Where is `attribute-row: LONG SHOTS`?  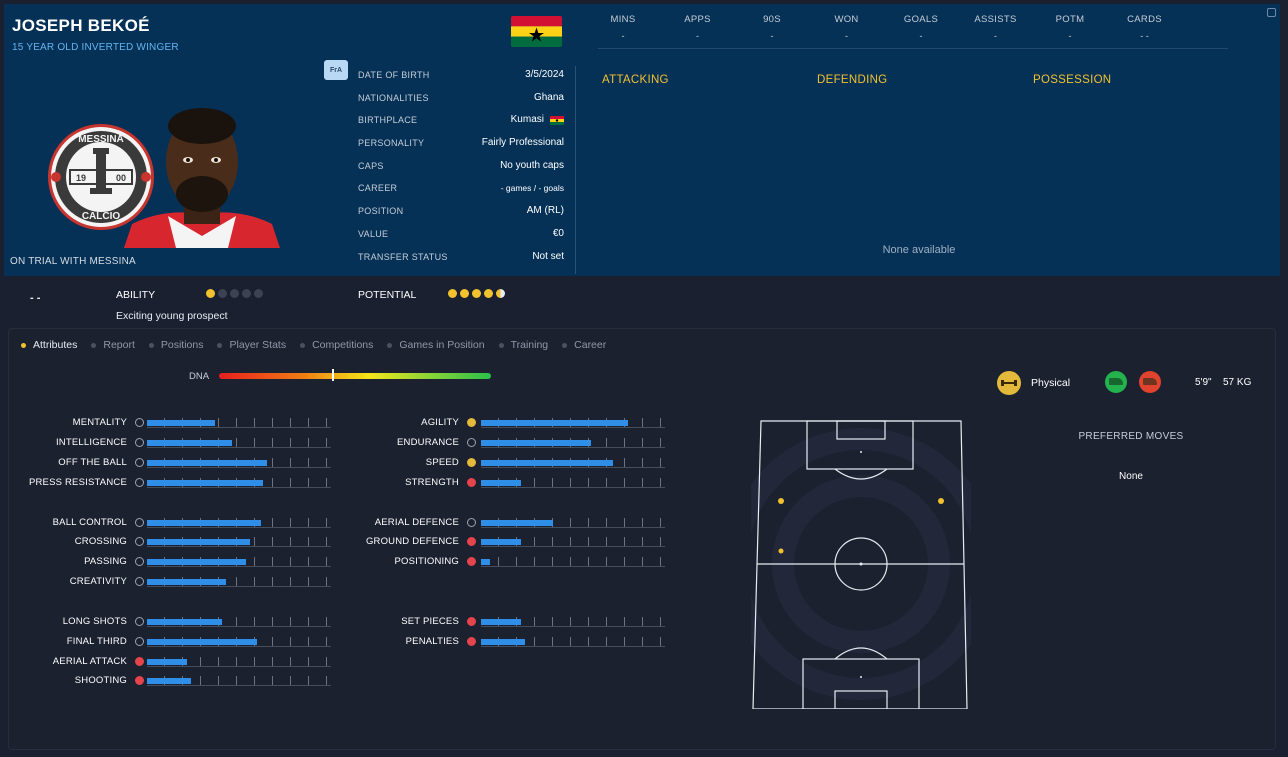 attribute-row: LONG SHOTS is located at coordinates (68, 622).